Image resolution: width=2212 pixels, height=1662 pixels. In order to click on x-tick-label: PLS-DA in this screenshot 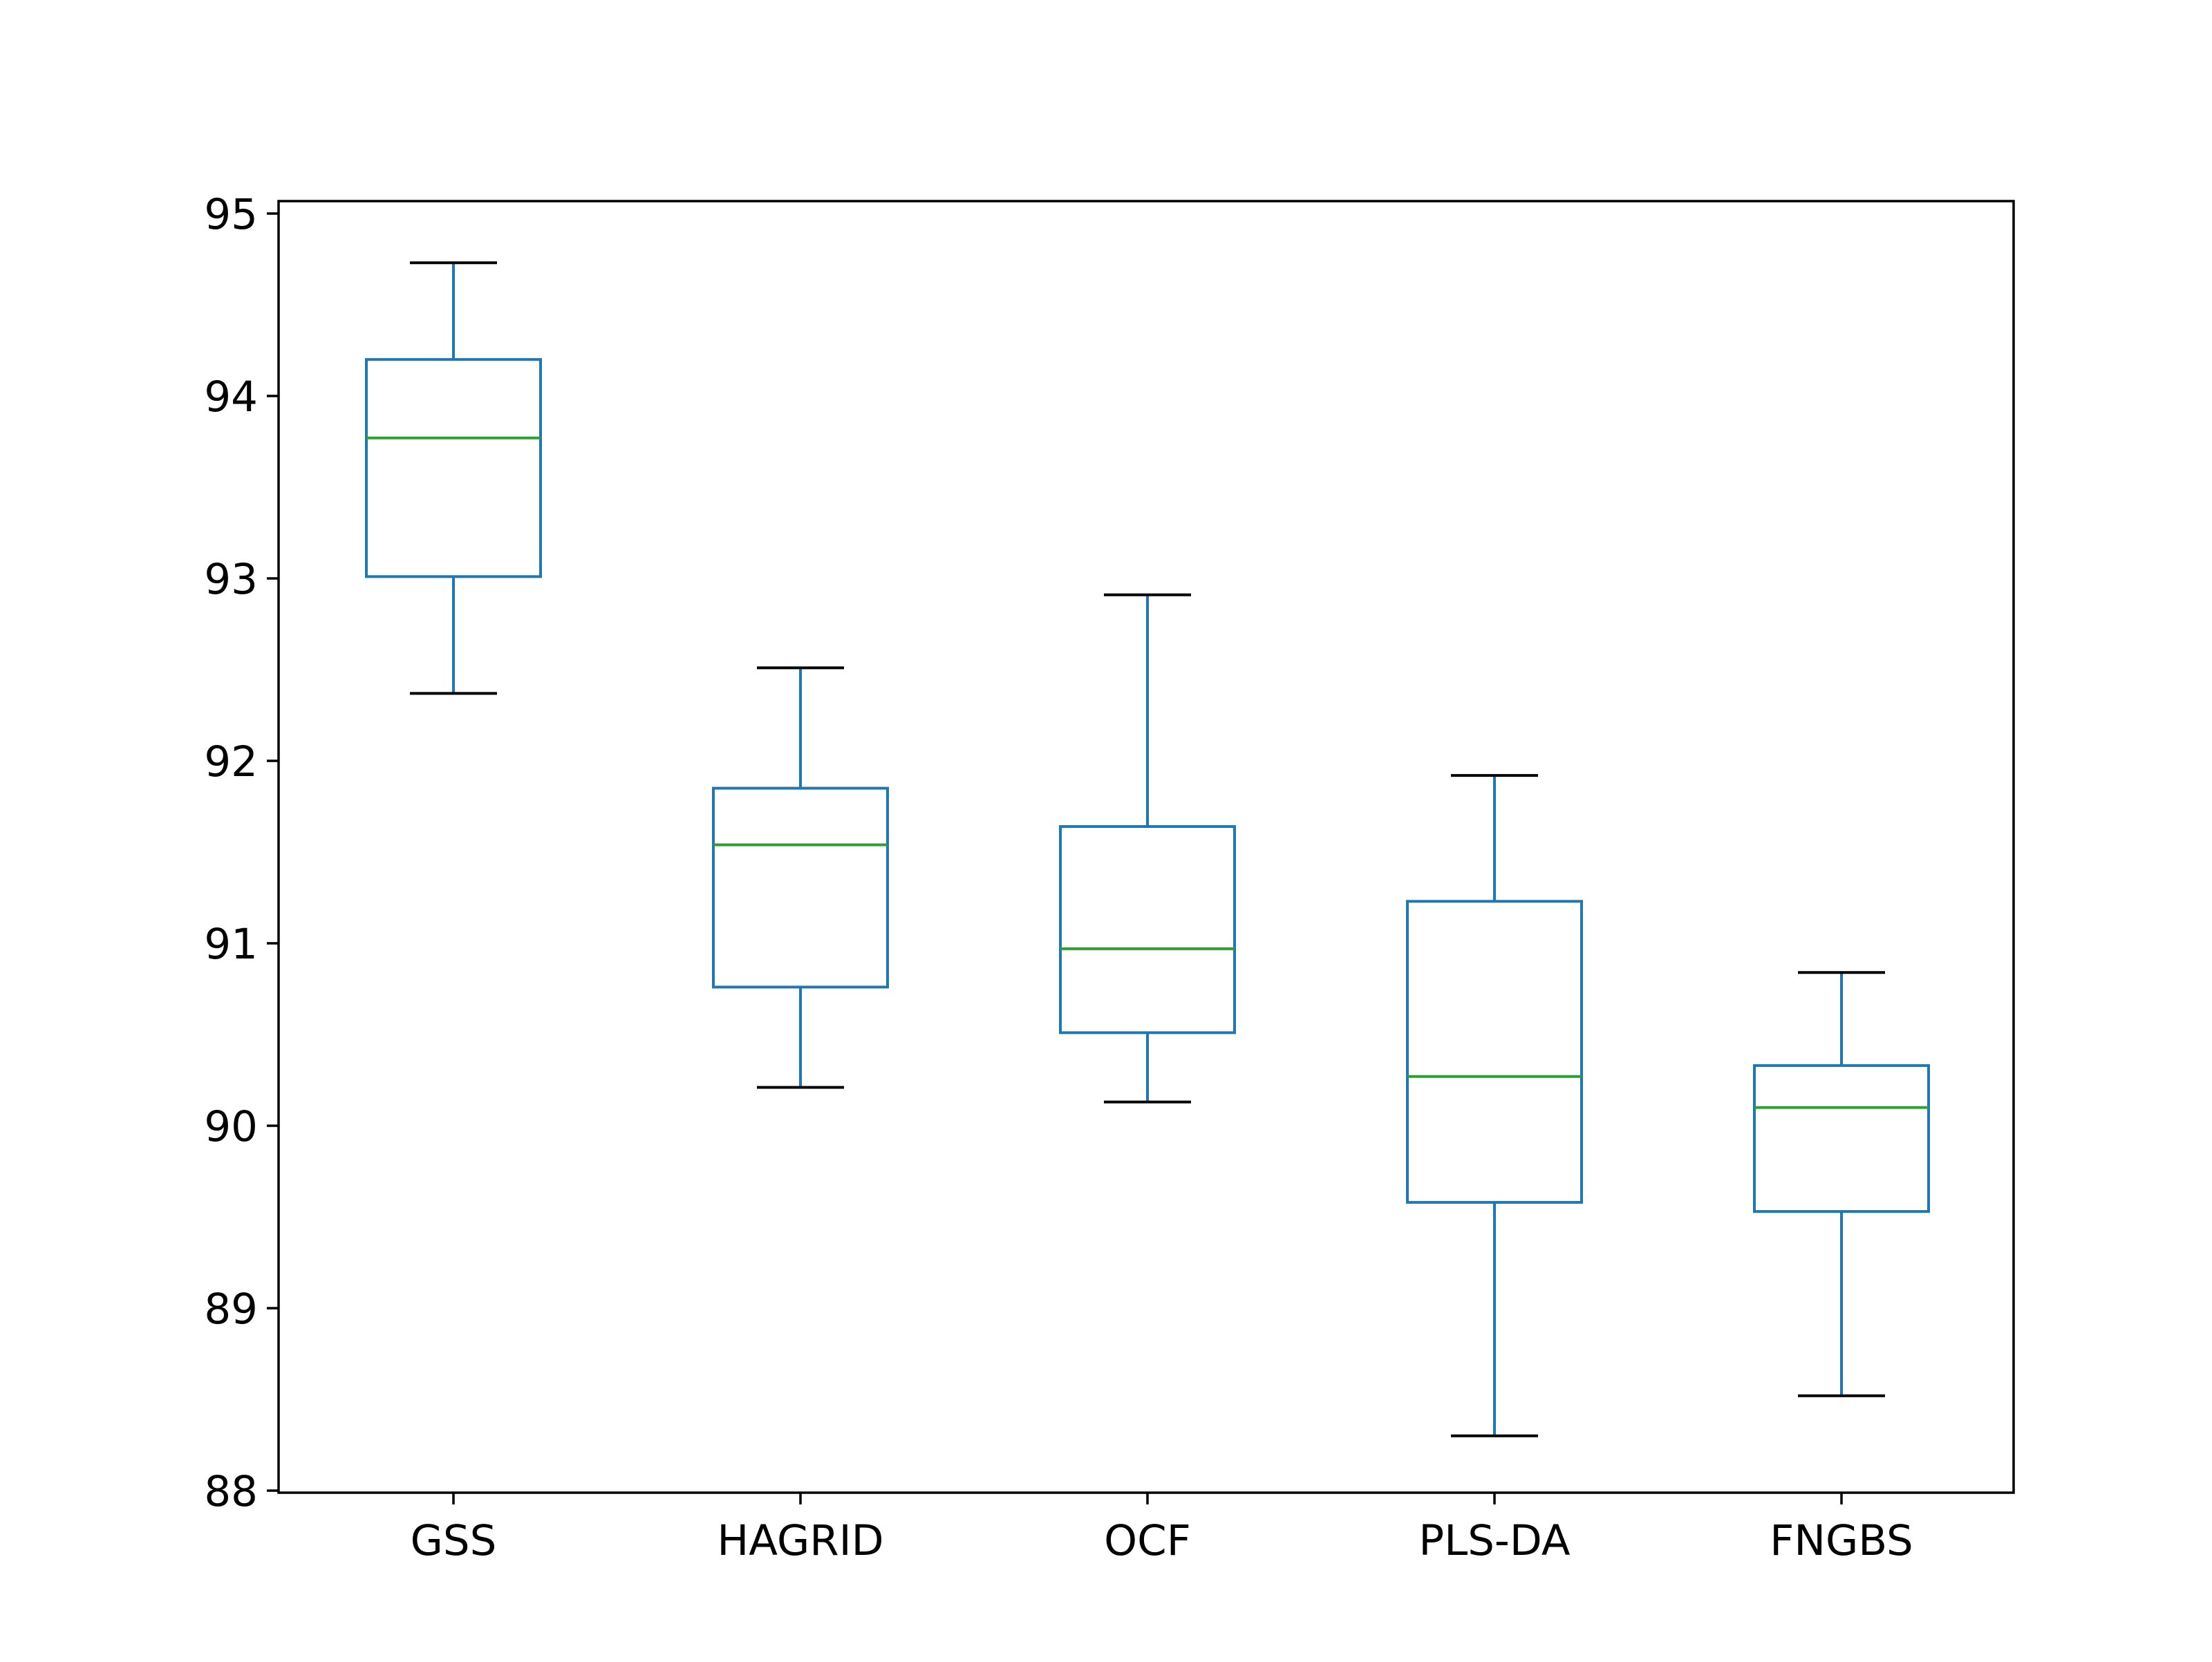, I will do `click(1494, 1541)`.